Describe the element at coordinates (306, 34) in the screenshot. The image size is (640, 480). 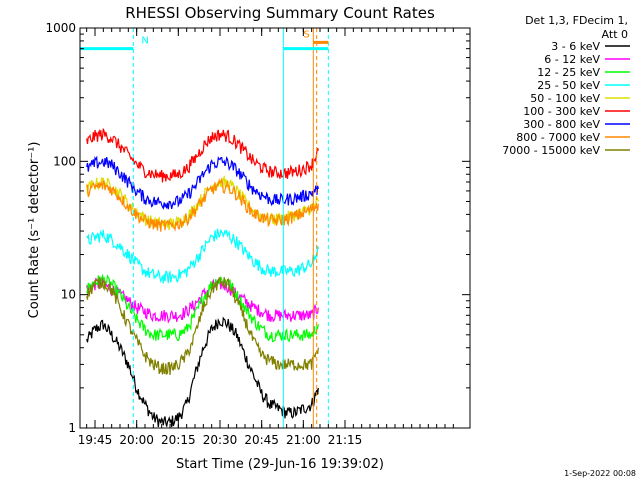
I see `annotation-label-1: S` at that location.